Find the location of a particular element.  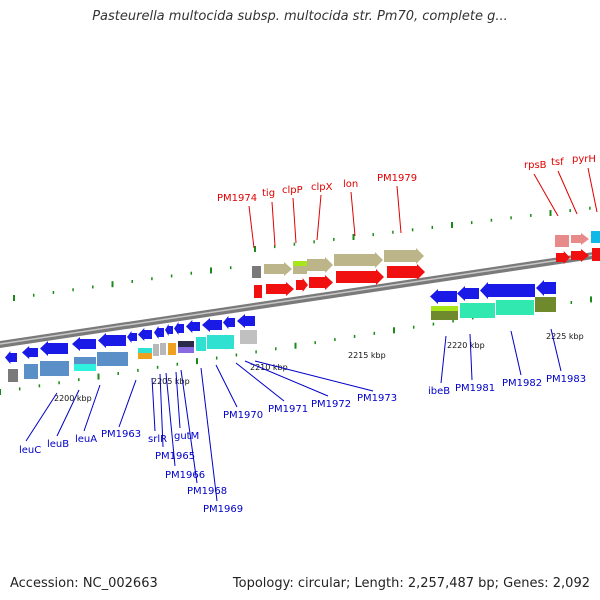

gene-label-leuA: leuA is located at coordinates (86, 439).